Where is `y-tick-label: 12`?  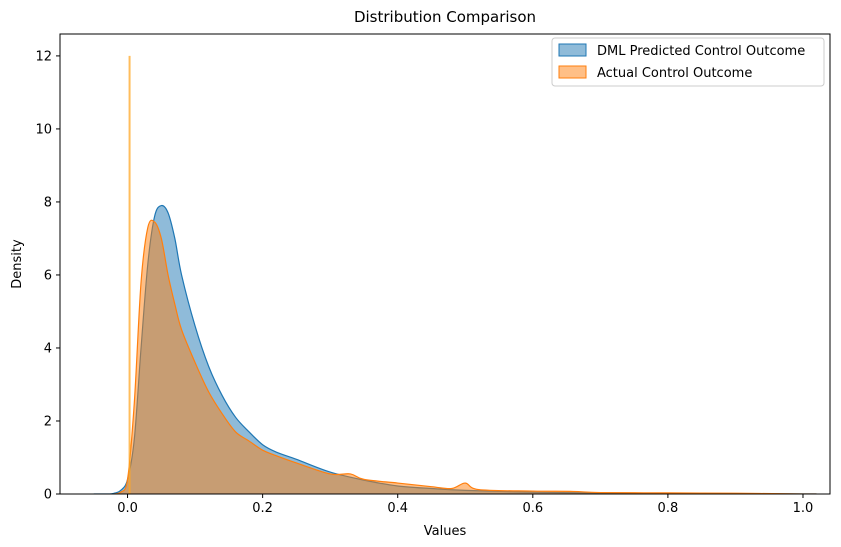
y-tick-label: 12 is located at coordinates (43, 56).